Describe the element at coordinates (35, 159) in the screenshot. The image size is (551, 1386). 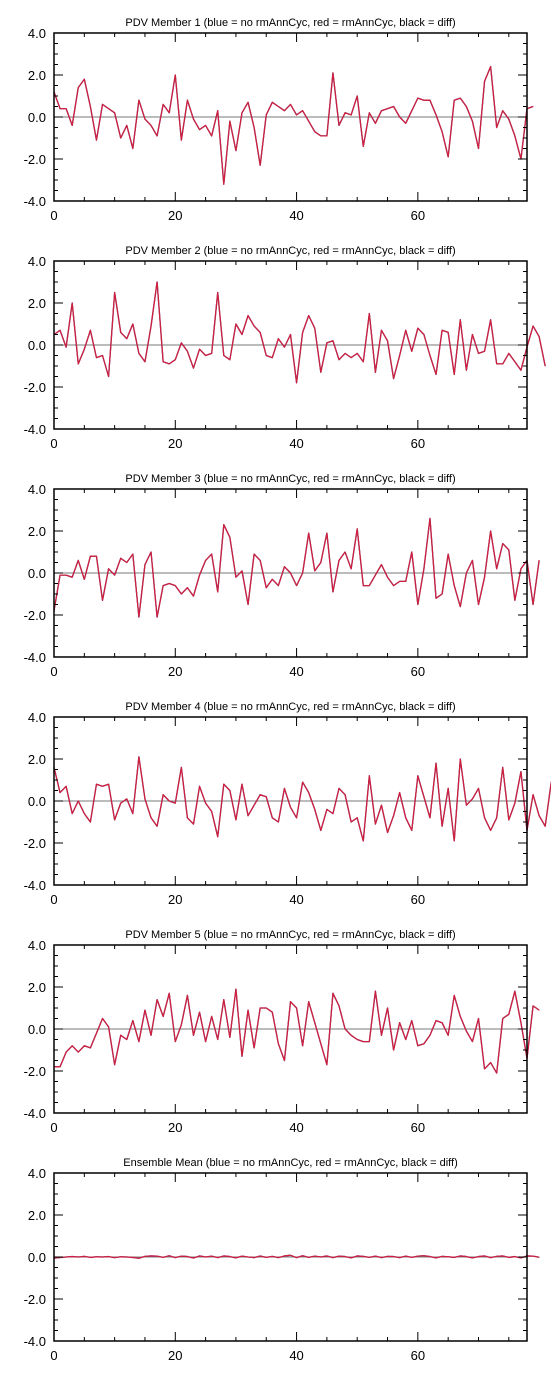
I see `y-tick-label: -2.0` at that location.